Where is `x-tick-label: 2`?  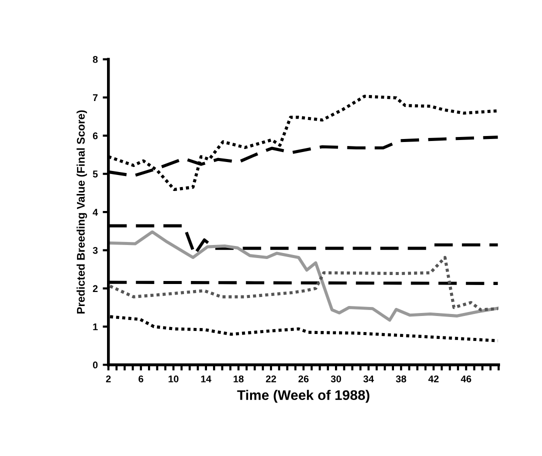 x-tick-label: 2 is located at coordinates (108, 378).